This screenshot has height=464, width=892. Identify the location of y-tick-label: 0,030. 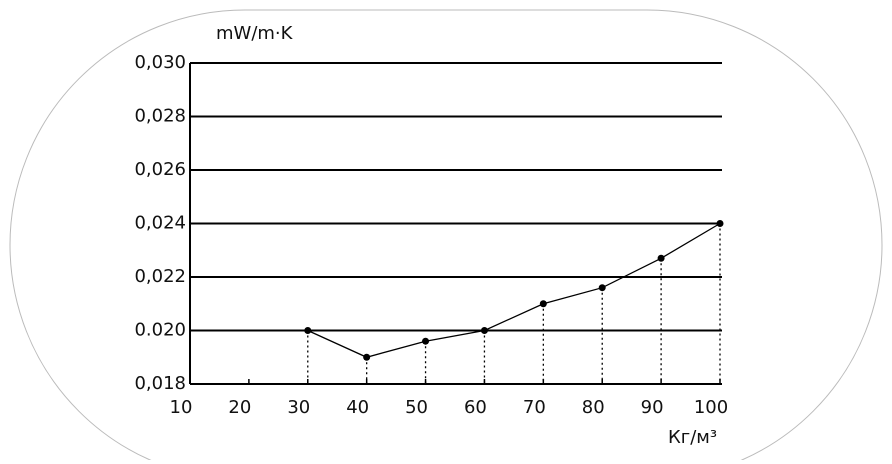
(160, 62).